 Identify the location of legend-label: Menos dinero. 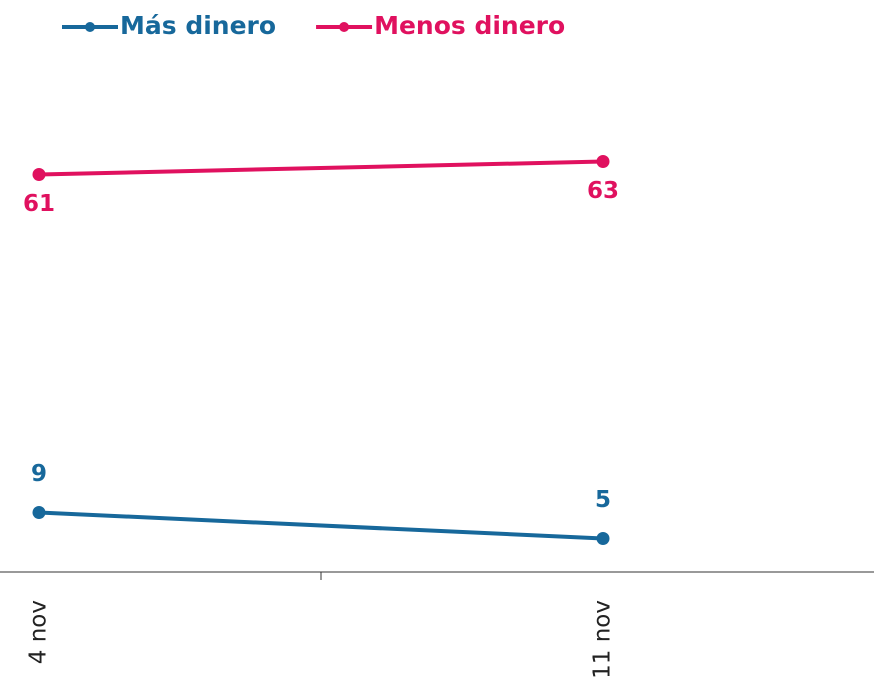
(469, 25).